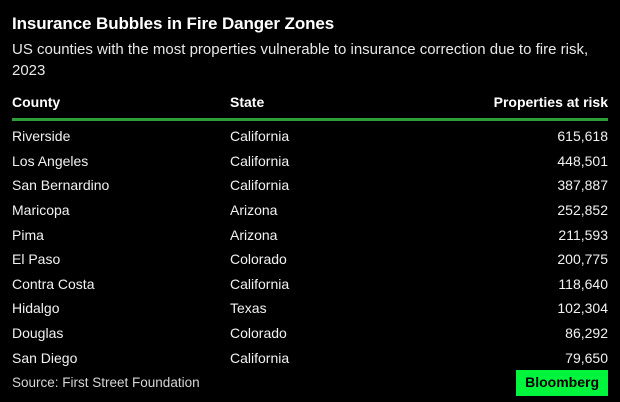 The image size is (620, 402). I want to click on cell-properties-at-risk: 200,775, so click(582, 259).